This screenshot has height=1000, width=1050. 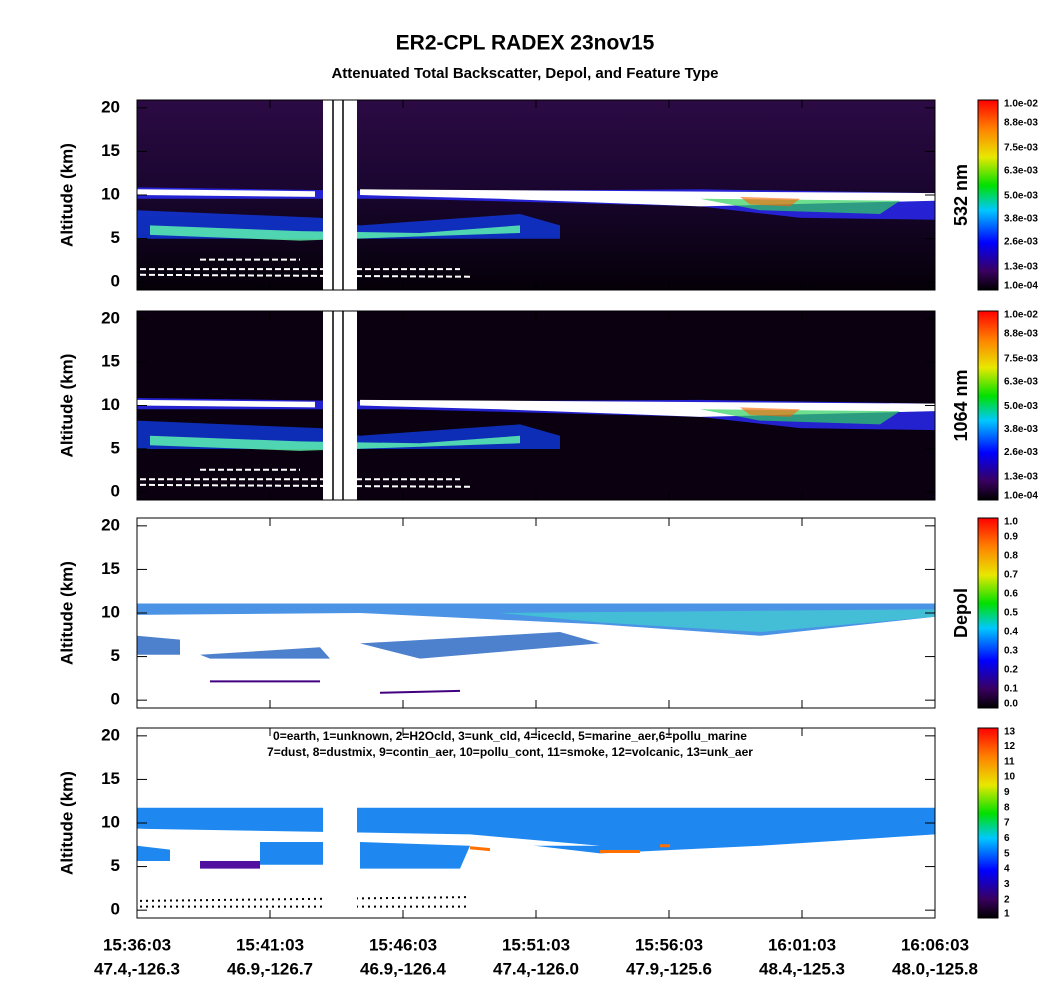 I want to click on x-tick-label: 16:06:03, so click(x=935, y=944).